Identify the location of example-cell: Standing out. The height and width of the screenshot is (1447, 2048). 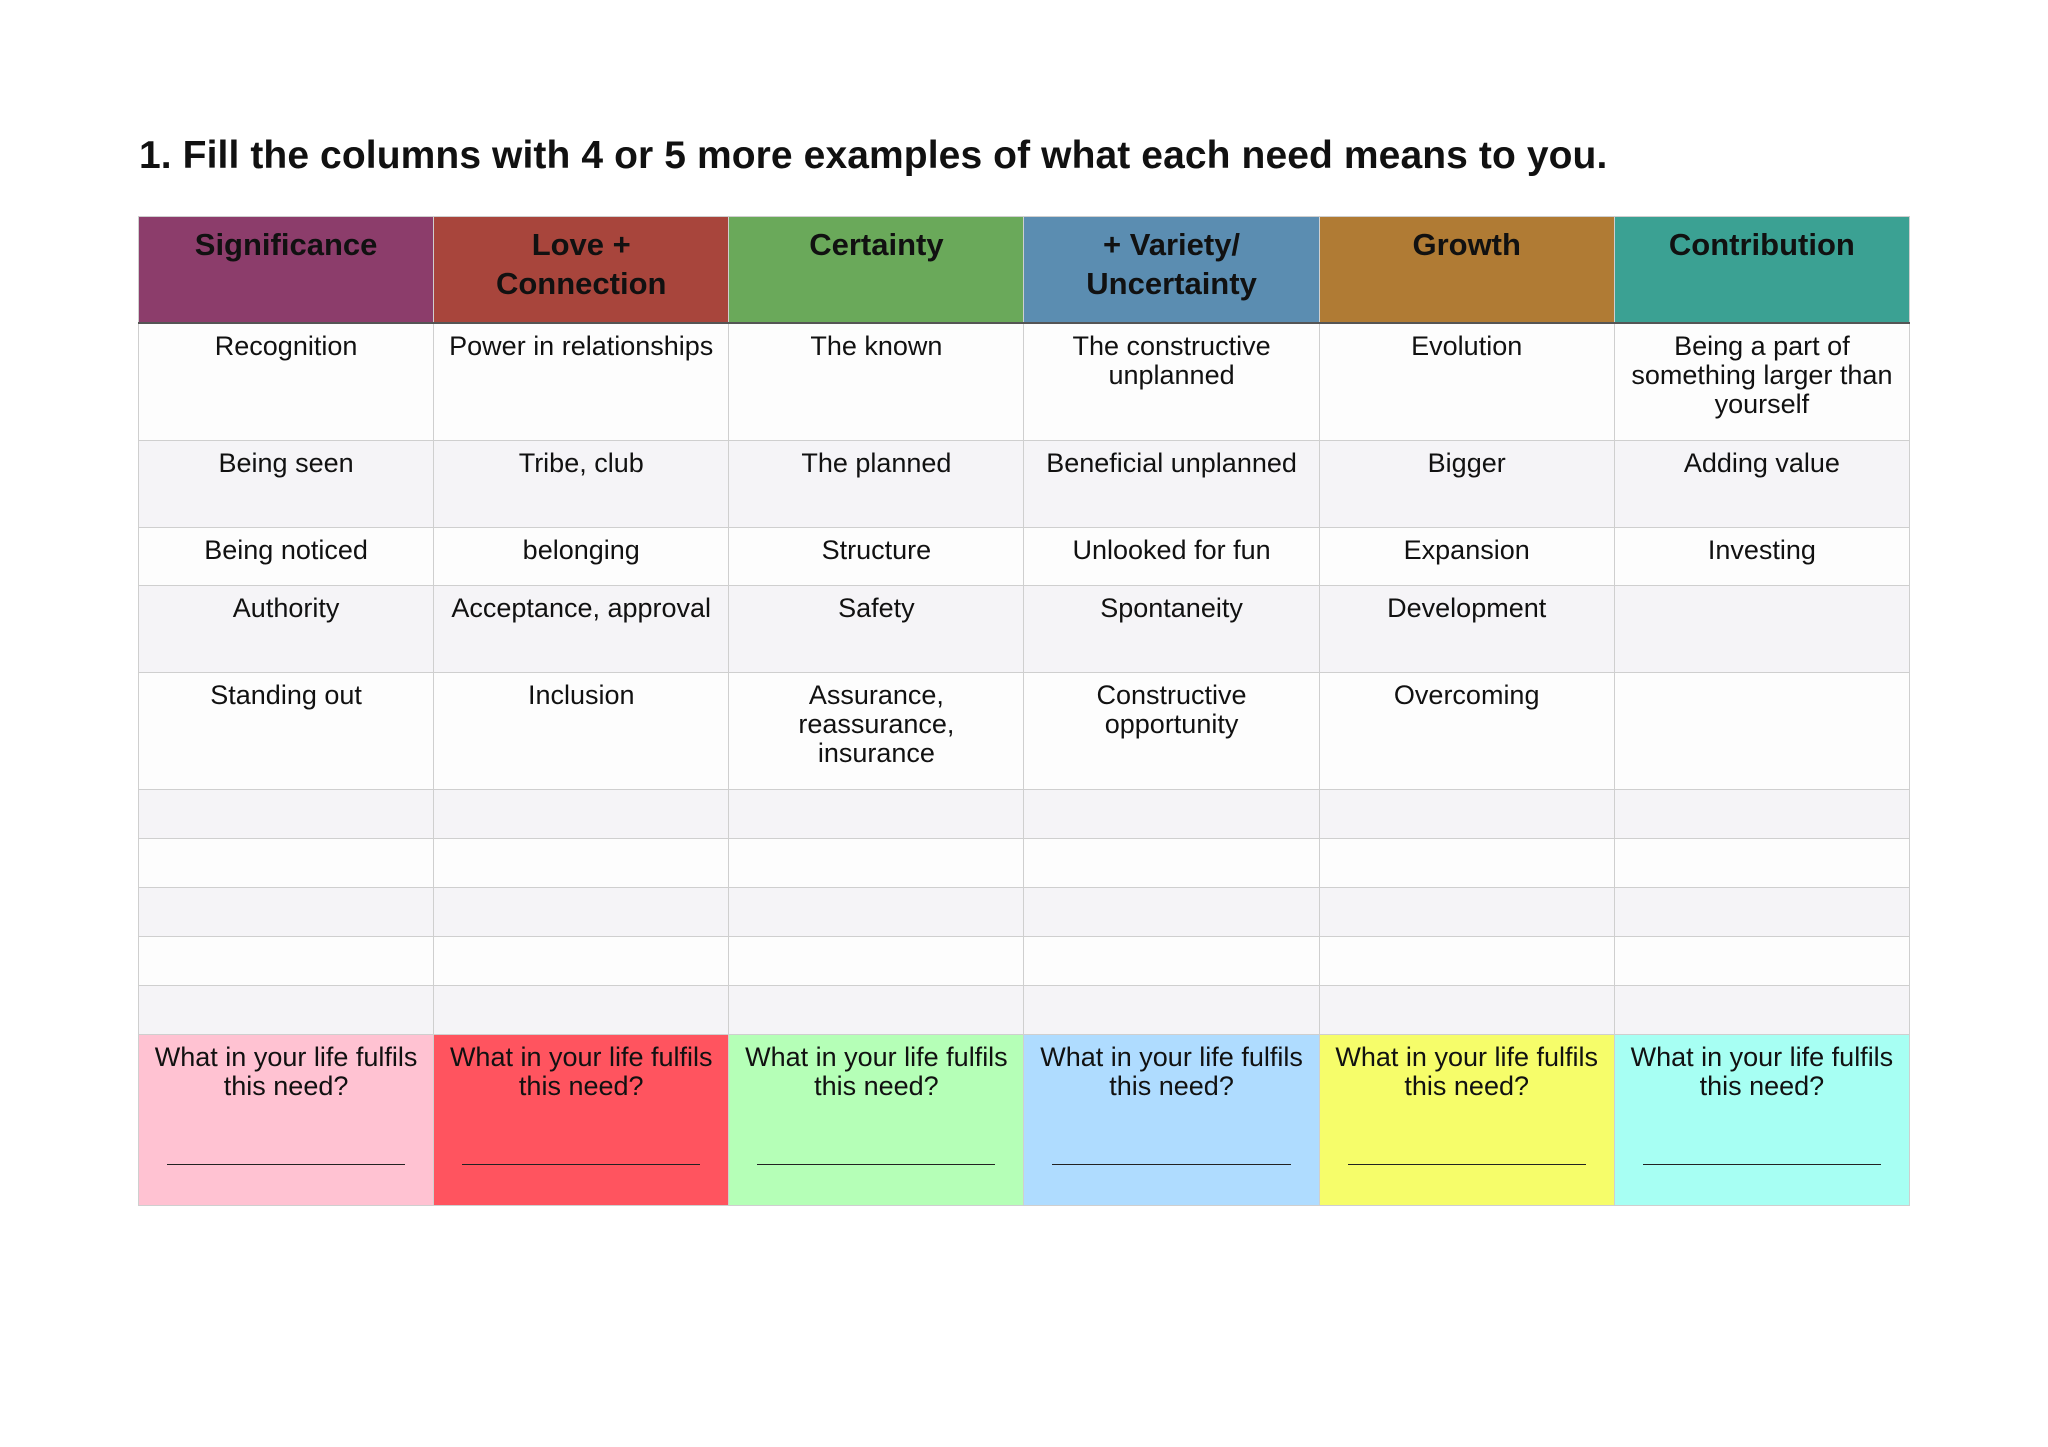
(286, 731).